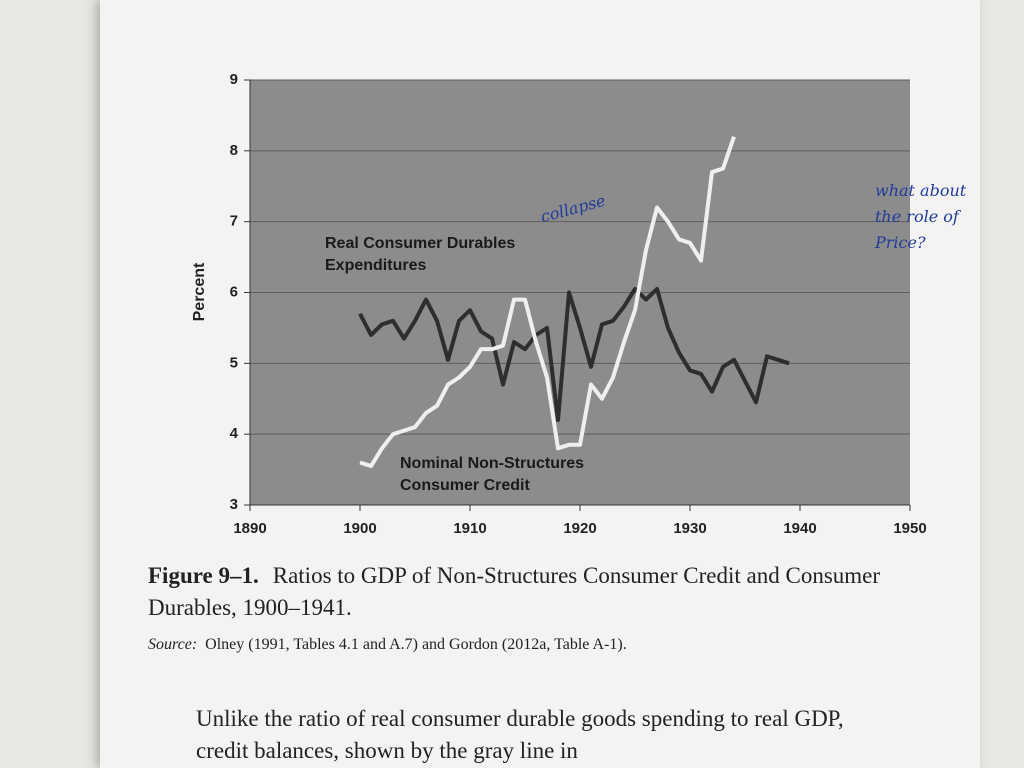 The width and height of the screenshot is (1024, 768). I want to click on y-tick-label: 7, so click(234, 221).